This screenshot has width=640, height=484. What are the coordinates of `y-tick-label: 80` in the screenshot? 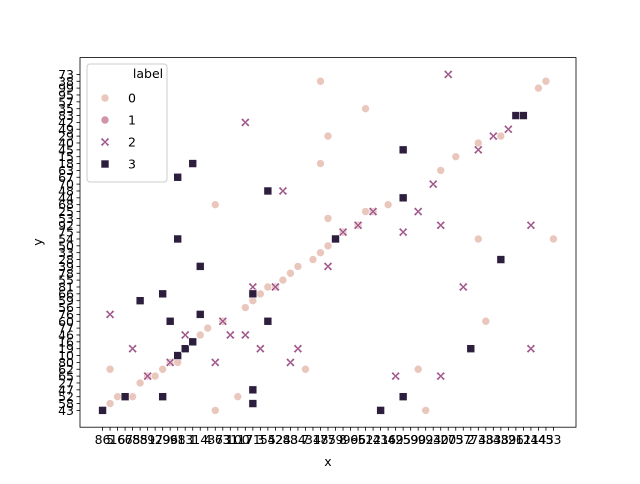 It's located at (66, 362).